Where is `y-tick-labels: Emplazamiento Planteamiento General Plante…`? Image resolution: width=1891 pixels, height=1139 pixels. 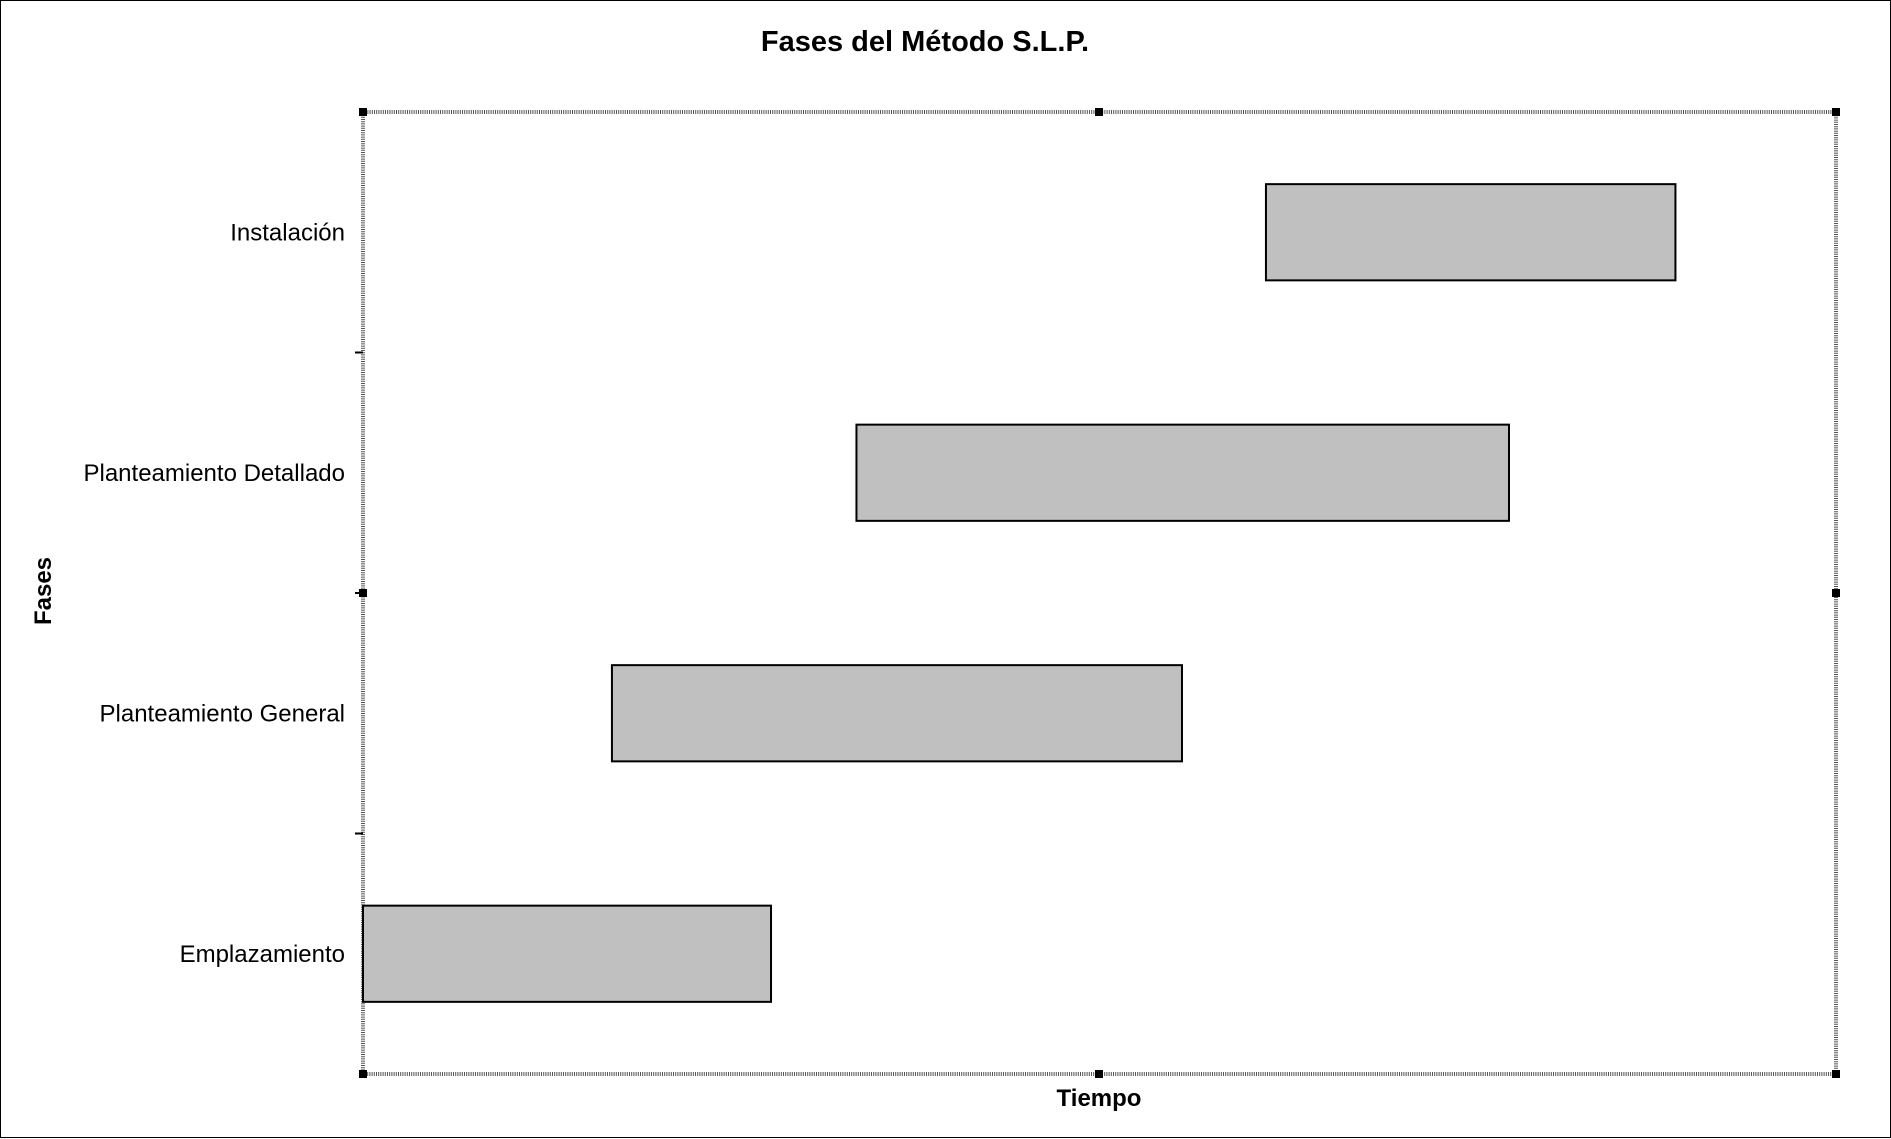
y-tick-labels: Emplazamiento Planteamiento General Plante… is located at coordinates (214, 593).